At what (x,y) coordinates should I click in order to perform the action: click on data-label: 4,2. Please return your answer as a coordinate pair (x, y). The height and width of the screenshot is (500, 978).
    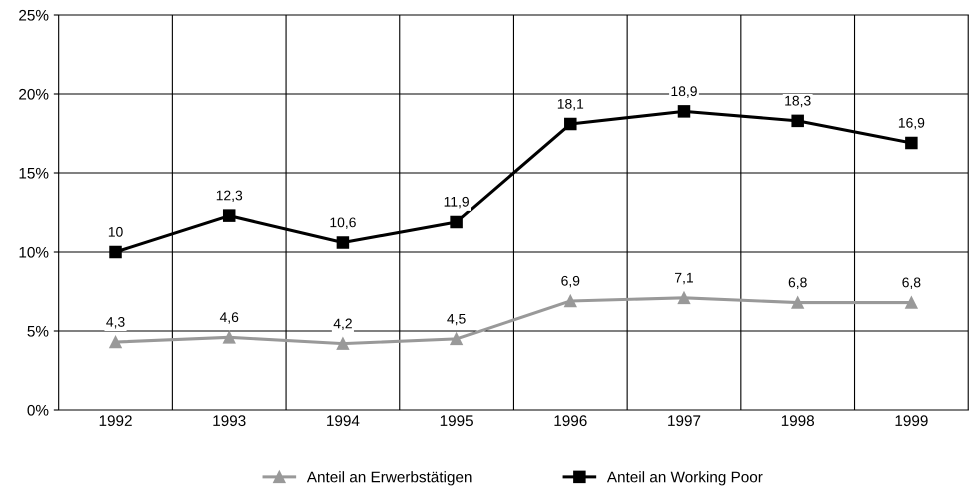
    Looking at the image, I should click on (343, 324).